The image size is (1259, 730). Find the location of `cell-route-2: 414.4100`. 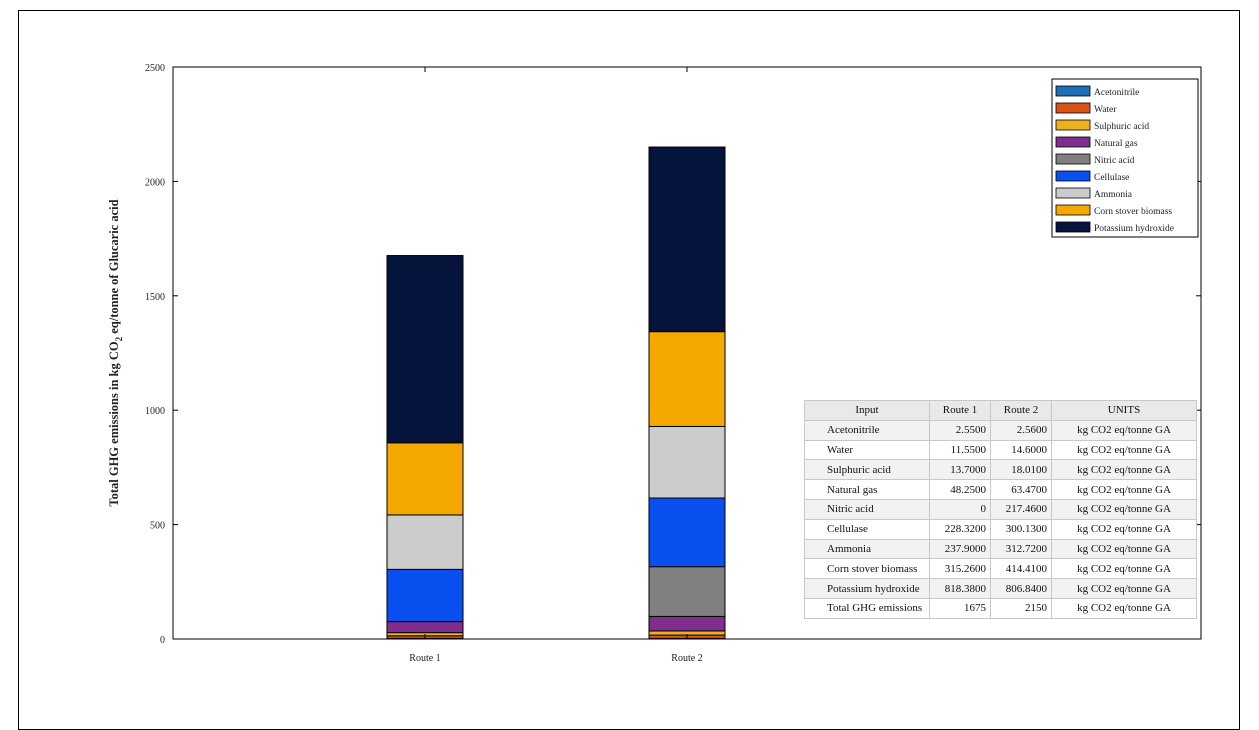

cell-route-2: 414.4100 is located at coordinates (1021, 569).